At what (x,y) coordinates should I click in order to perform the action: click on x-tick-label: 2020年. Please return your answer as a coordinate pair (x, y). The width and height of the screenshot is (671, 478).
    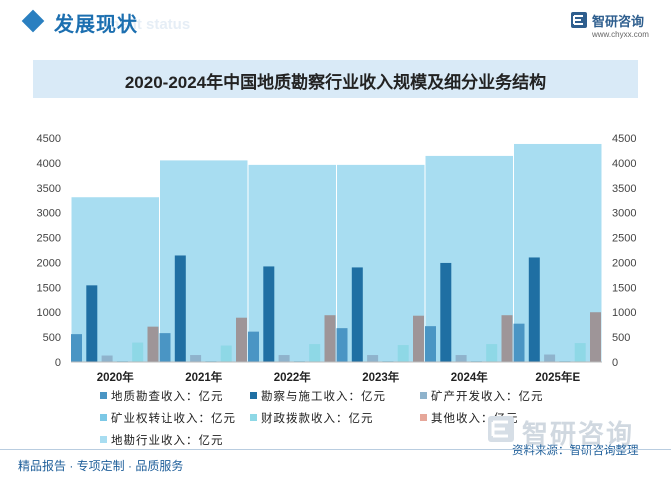
    Looking at the image, I should click on (116, 377).